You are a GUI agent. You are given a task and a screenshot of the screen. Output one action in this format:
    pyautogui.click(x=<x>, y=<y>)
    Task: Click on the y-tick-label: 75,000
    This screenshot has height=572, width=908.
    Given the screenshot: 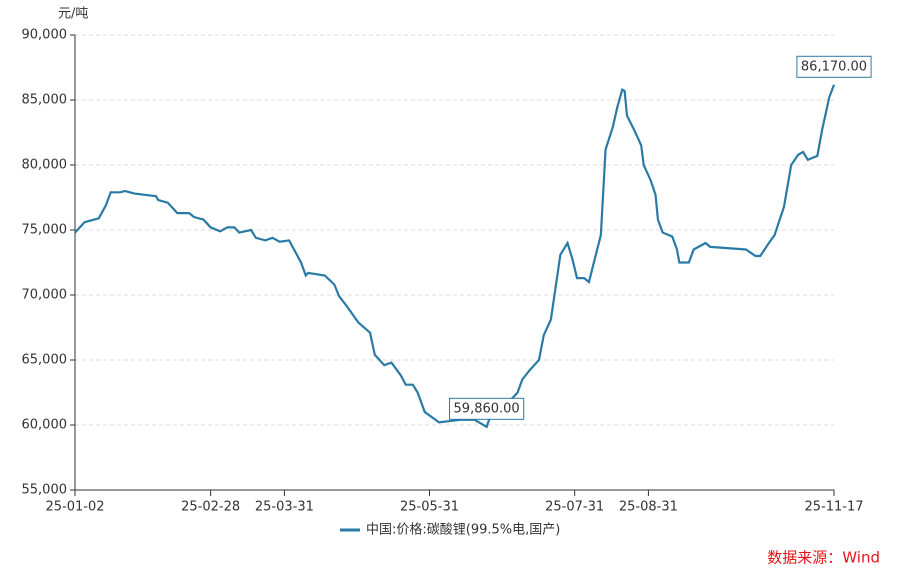 What is the action you would take?
    pyautogui.click(x=45, y=230)
    